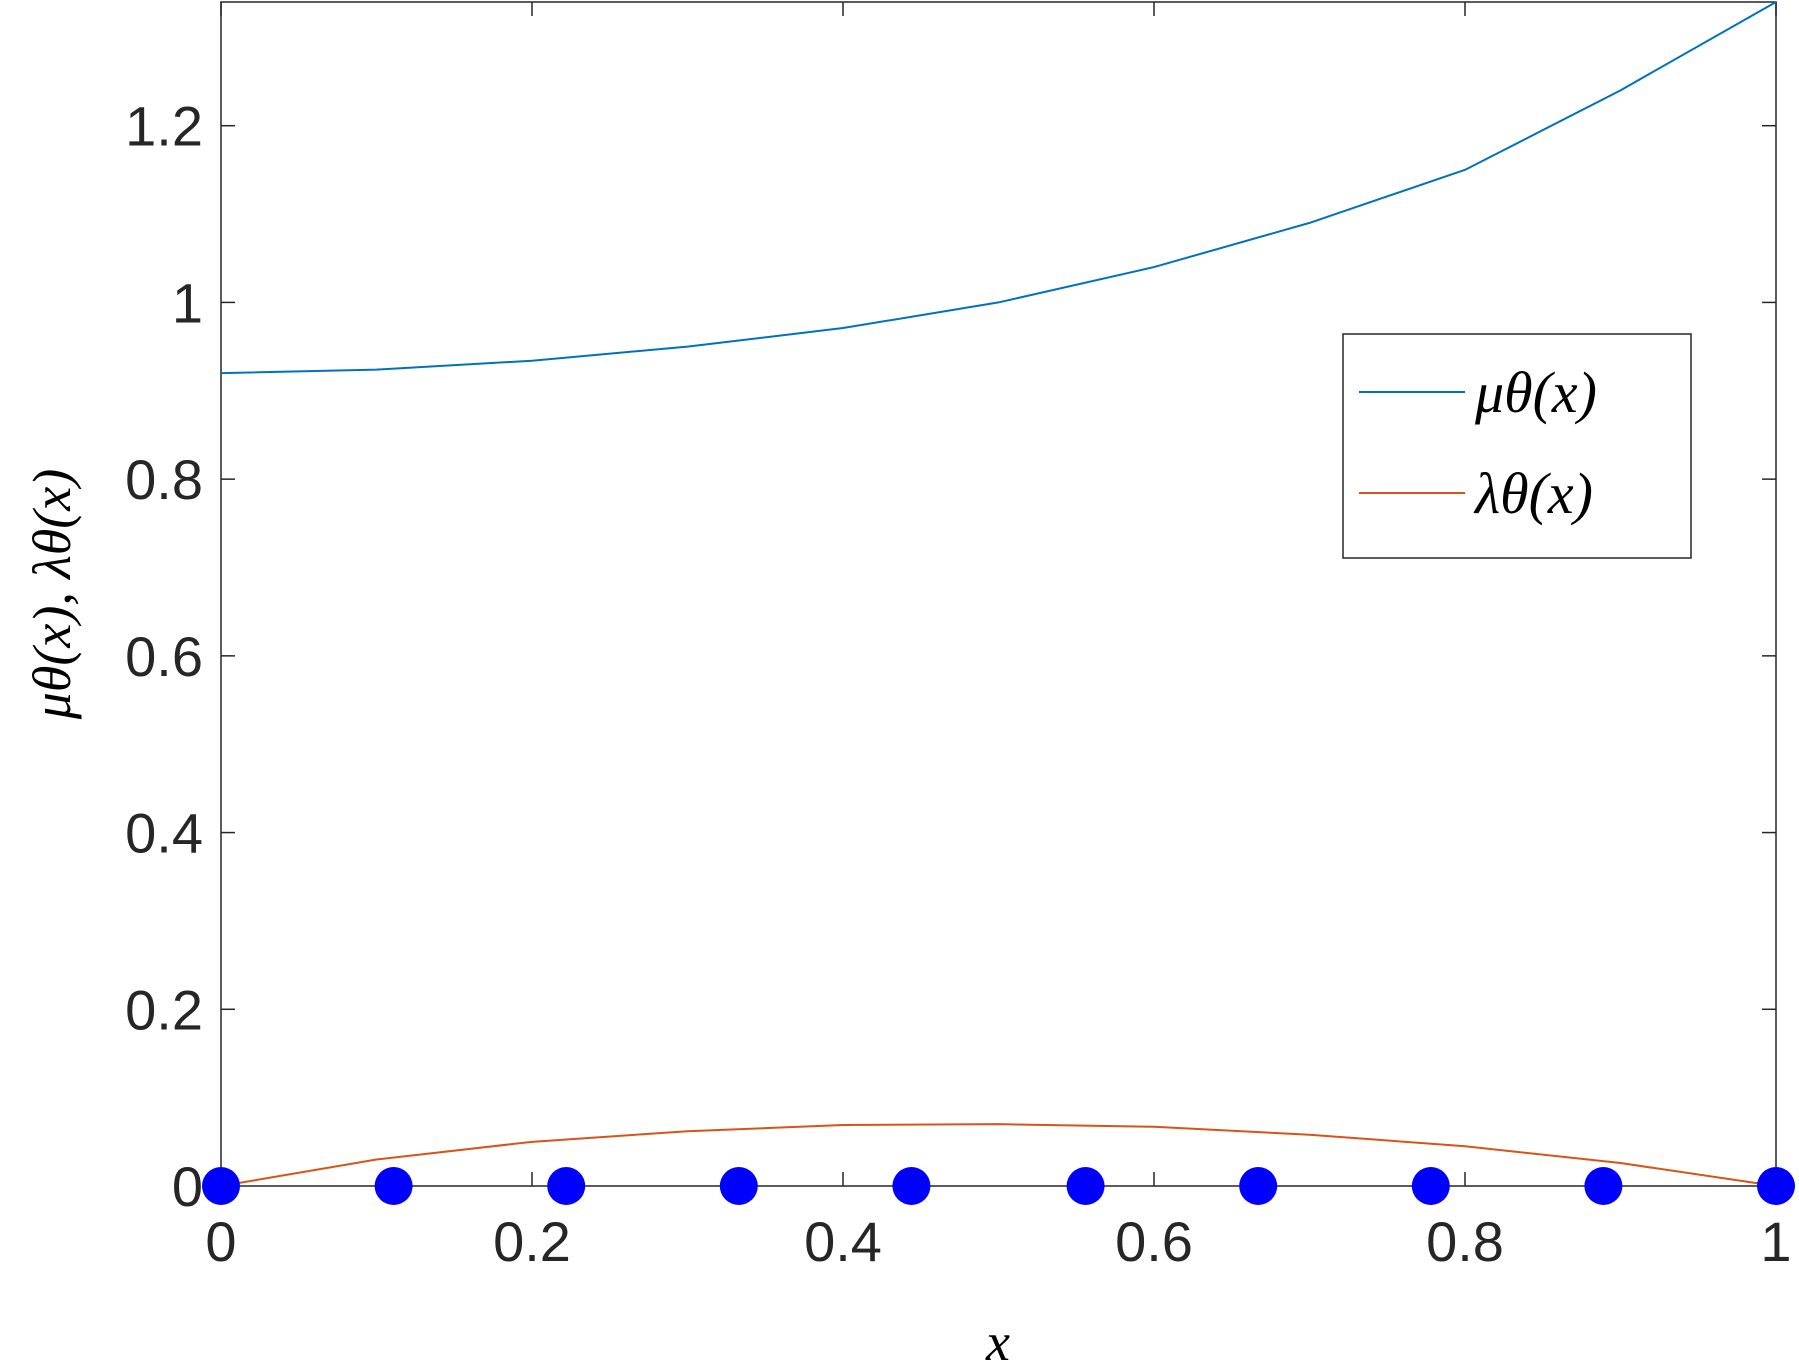 This screenshot has width=1799, height=1369. I want to click on y-tick-label: 0, so click(187, 1186).